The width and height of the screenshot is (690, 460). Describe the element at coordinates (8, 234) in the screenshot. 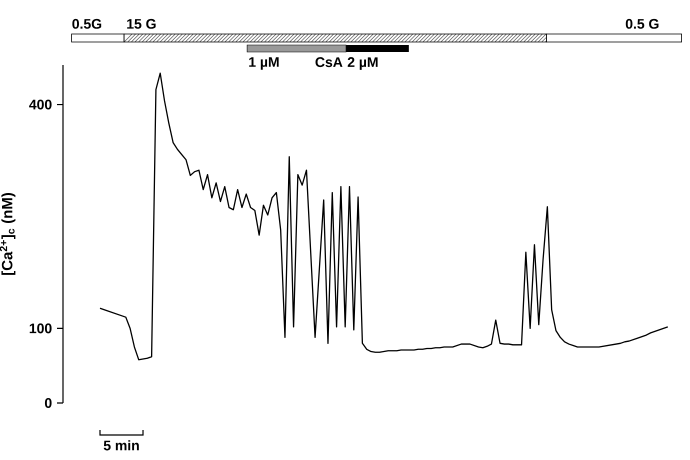

I see `y-axis-title: [Ca$^{2+}$]$_{c}$ (nM)` at that location.